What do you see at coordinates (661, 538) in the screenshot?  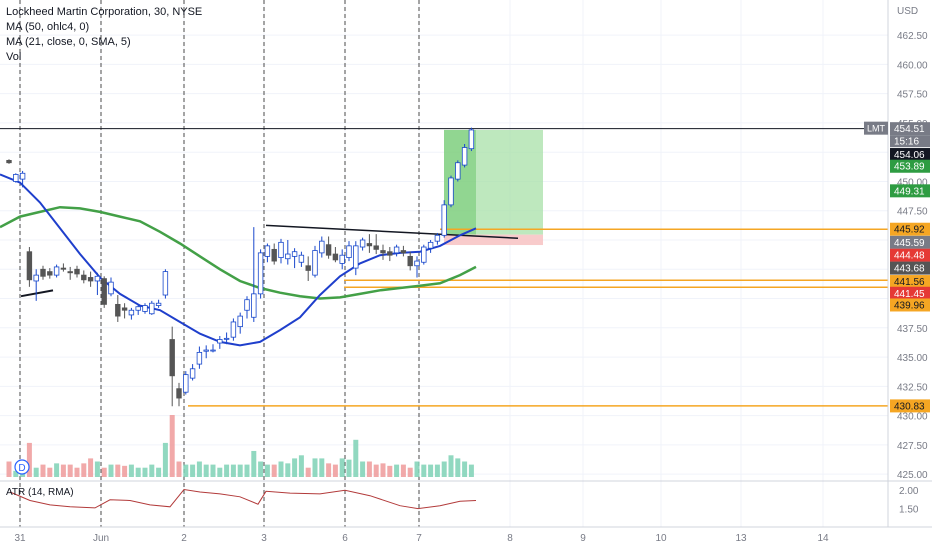 I see `time-tick-label: 10` at bounding box center [661, 538].